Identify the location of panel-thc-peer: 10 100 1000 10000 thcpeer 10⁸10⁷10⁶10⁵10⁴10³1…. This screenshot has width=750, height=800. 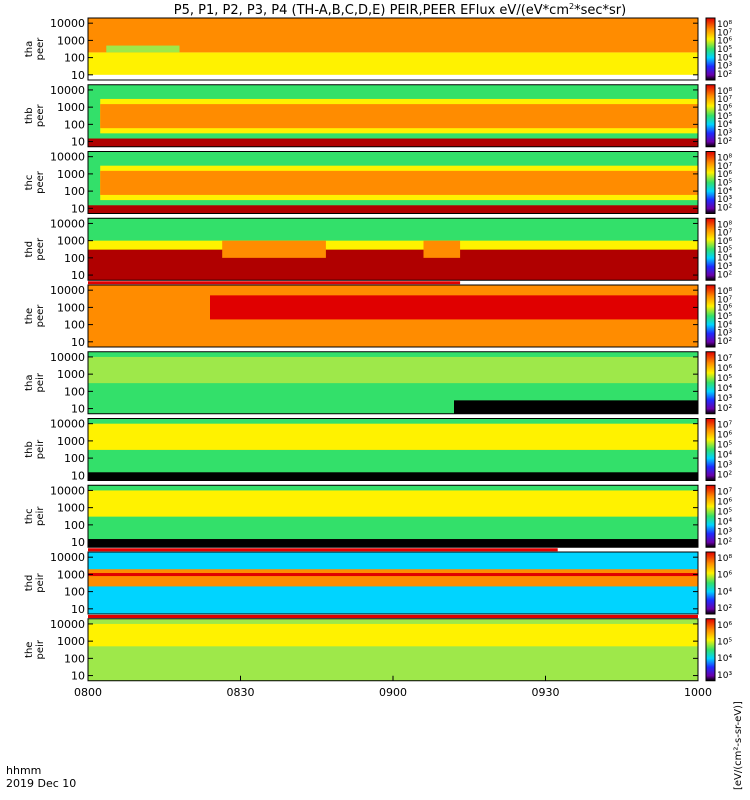
(378, 183).